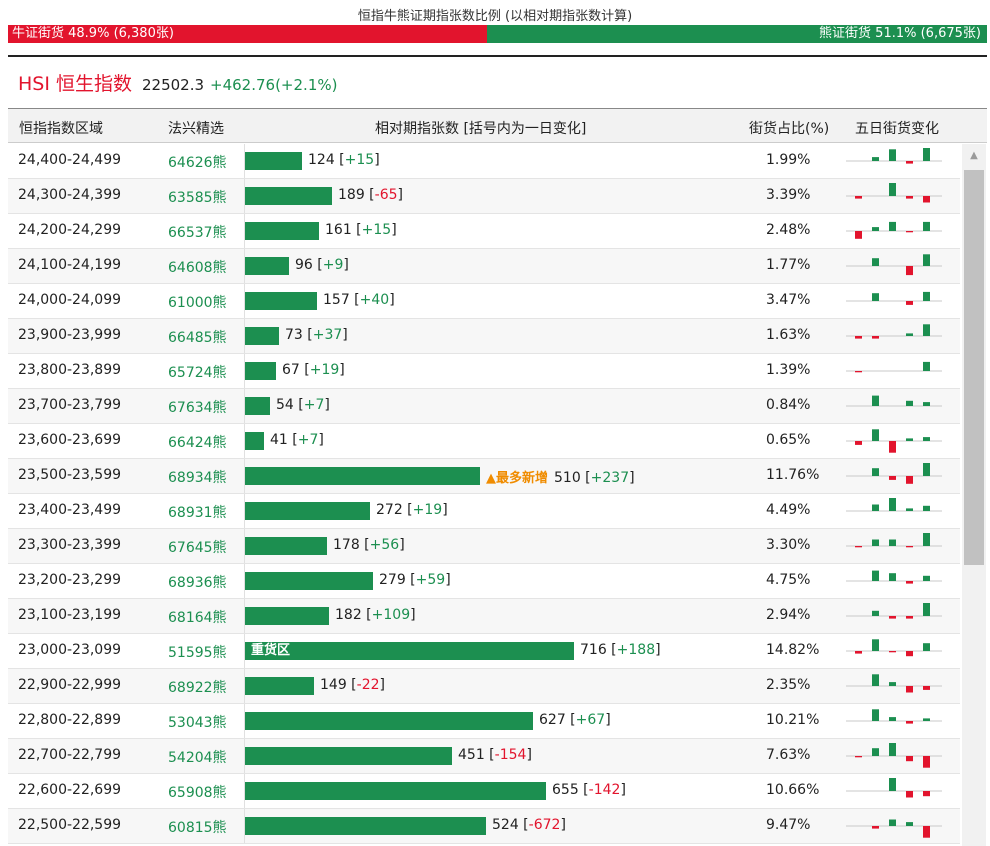 The image size is (990, 846). I want to click on contracts-change: -22, so click(368, 685).